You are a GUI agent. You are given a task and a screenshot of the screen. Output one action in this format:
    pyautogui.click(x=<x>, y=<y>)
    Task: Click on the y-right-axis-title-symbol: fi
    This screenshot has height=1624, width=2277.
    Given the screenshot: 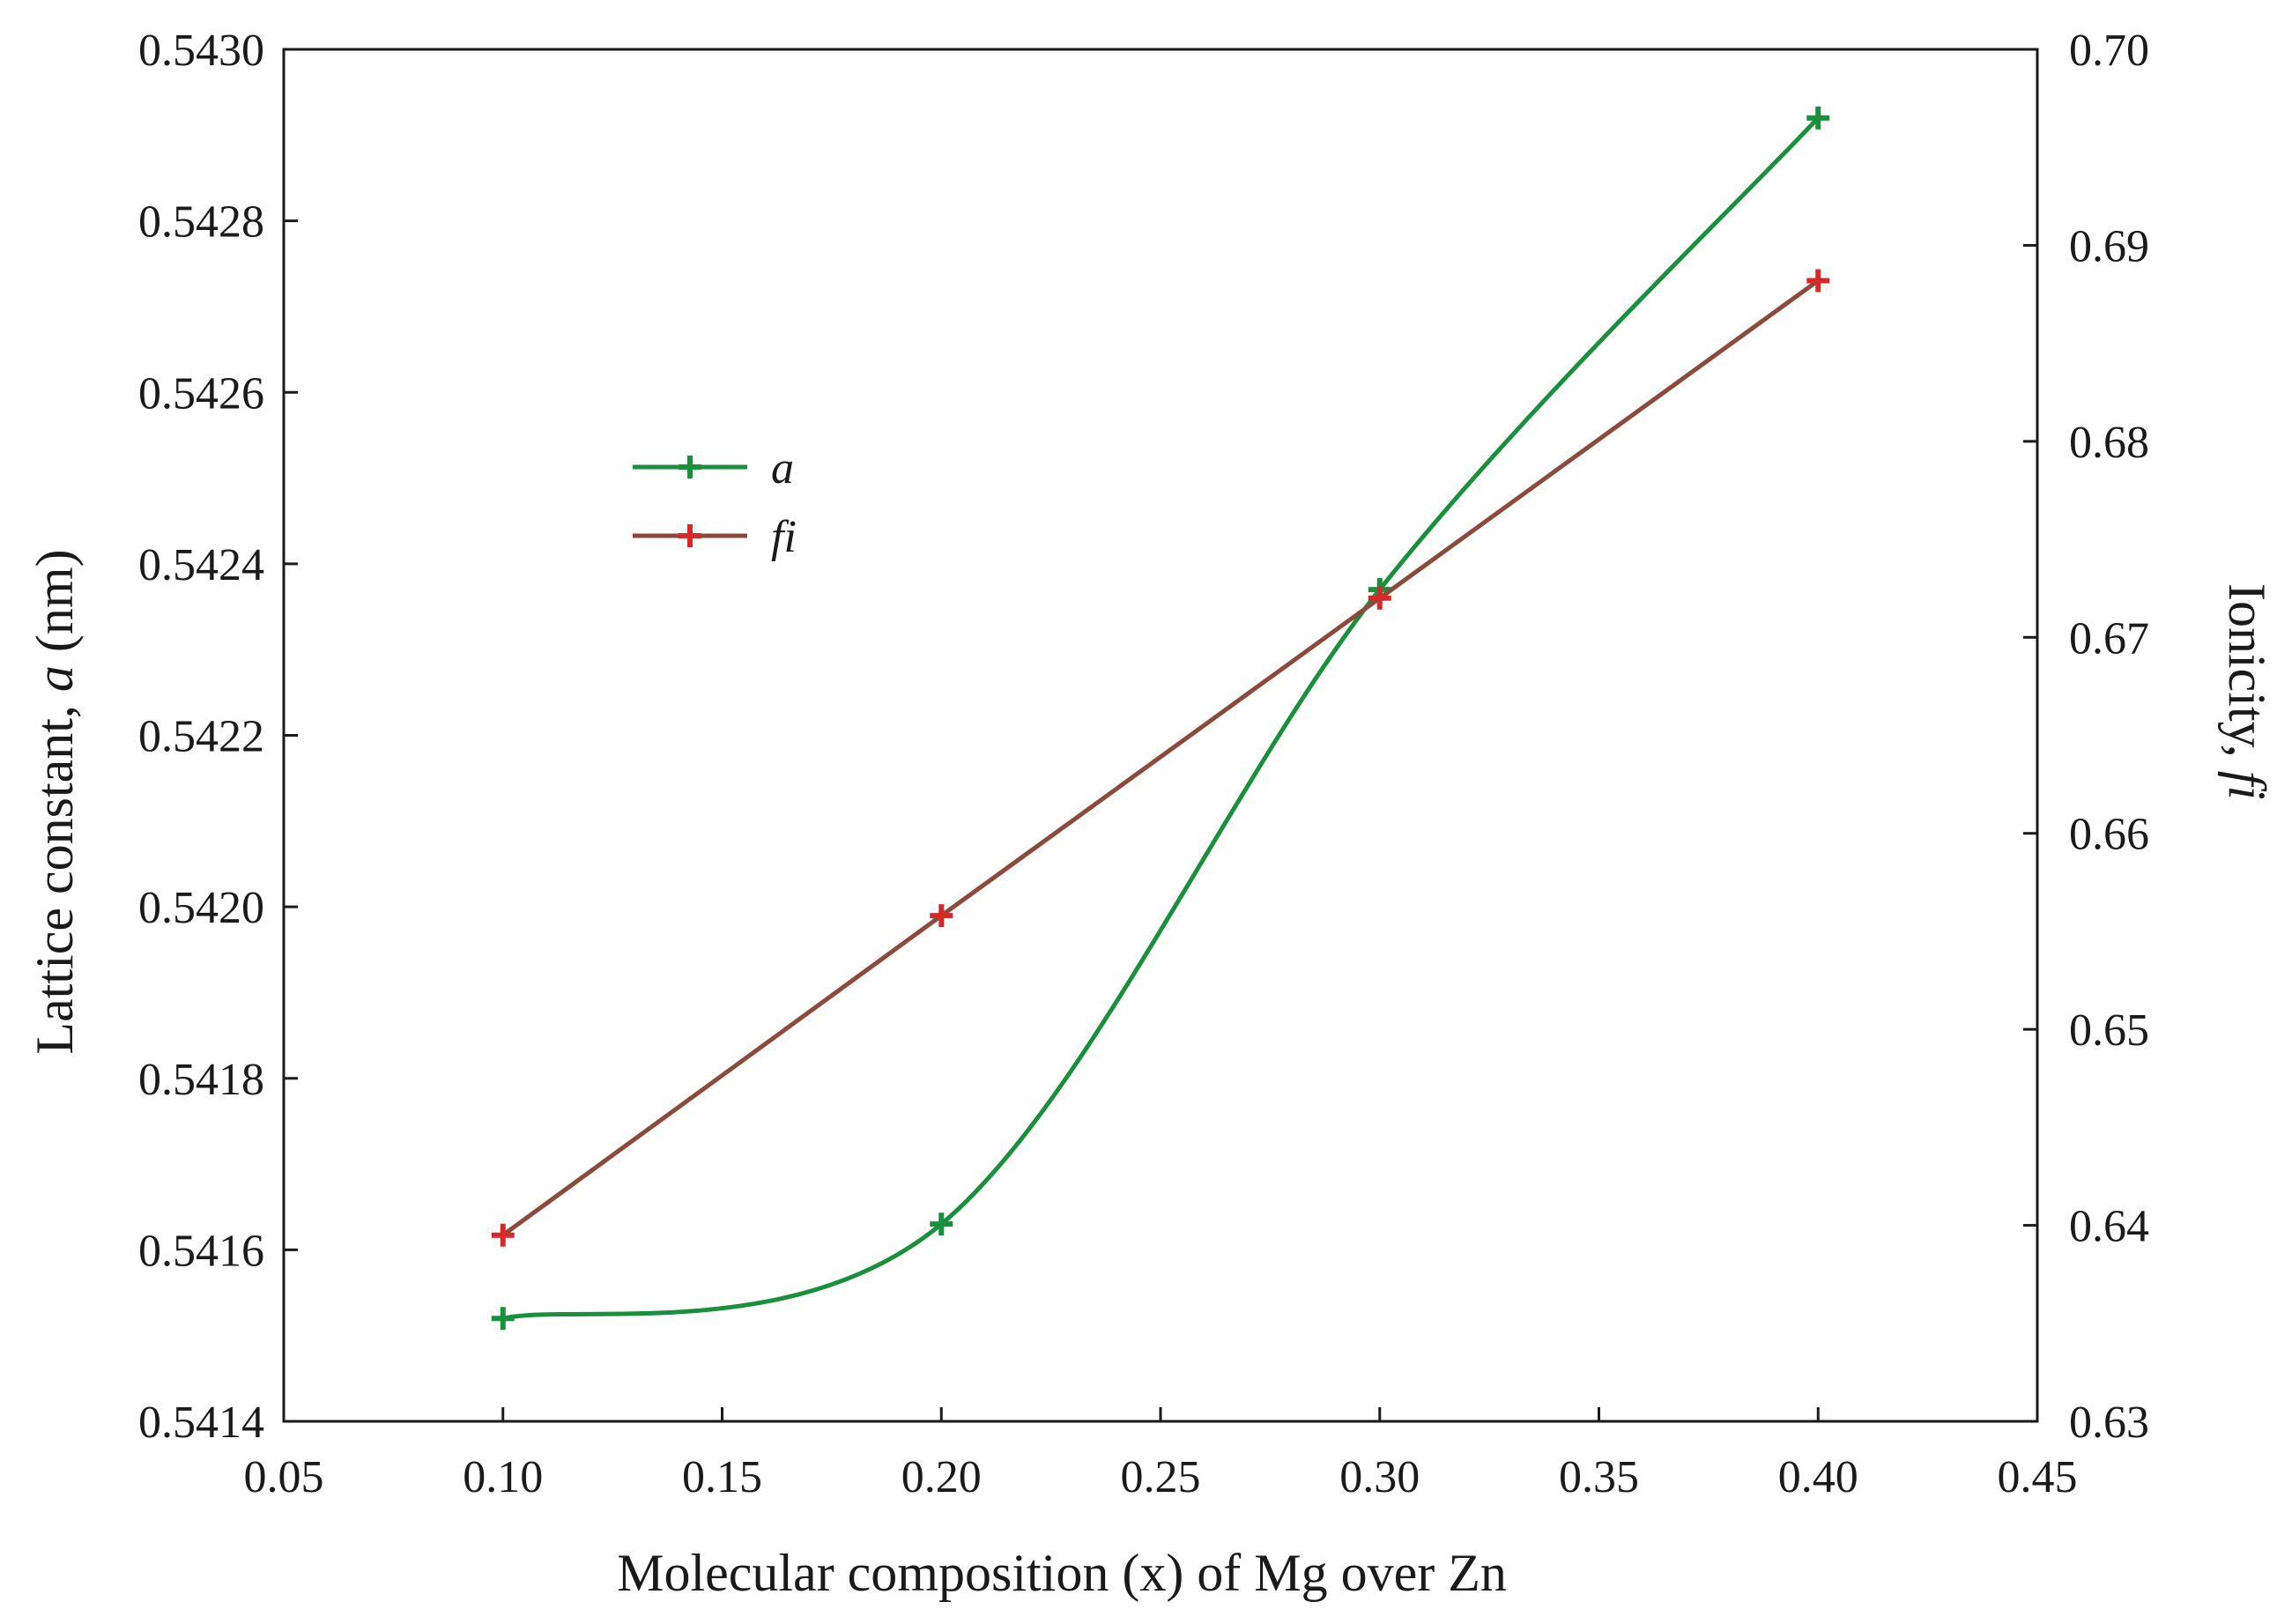 What is the action you would take?
    pyautogui.click(x=2247, y=785)
    